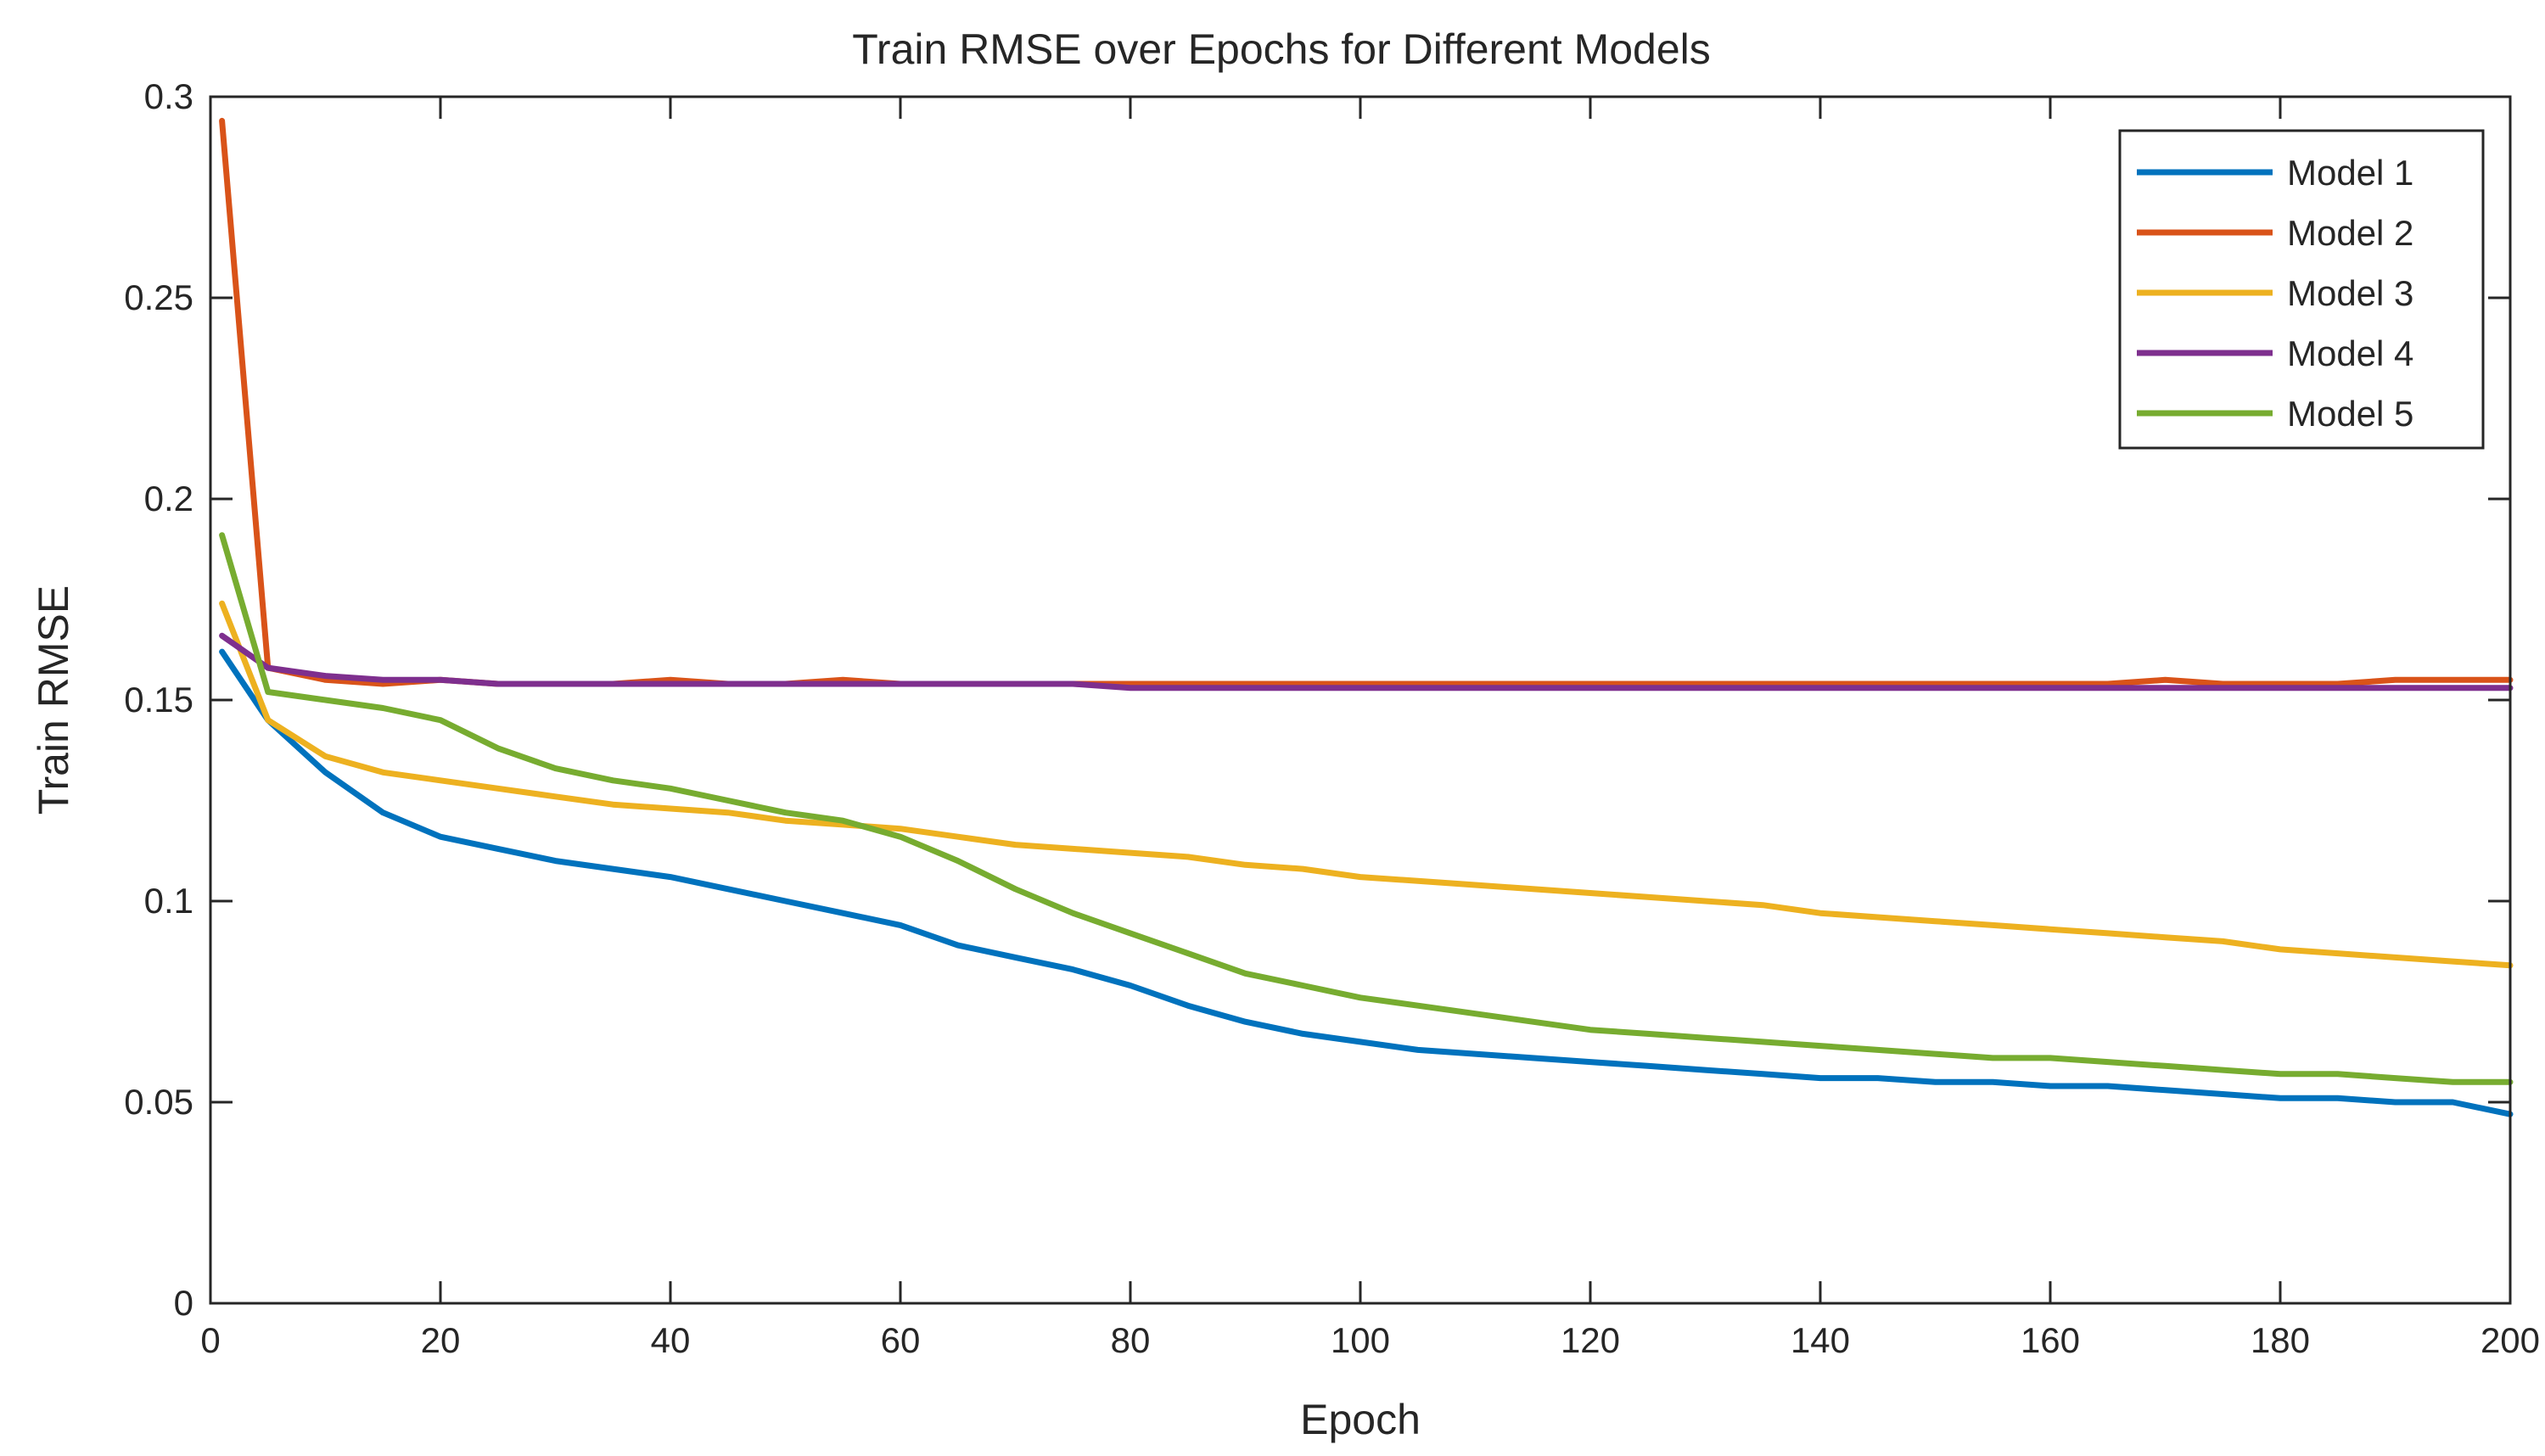 This screenshot has height=1456, width=2545. What do you see at coordinates (158, 700) in the screenshot?
I see `y-tick-label: 0.15` at bounding box center [158, 700].